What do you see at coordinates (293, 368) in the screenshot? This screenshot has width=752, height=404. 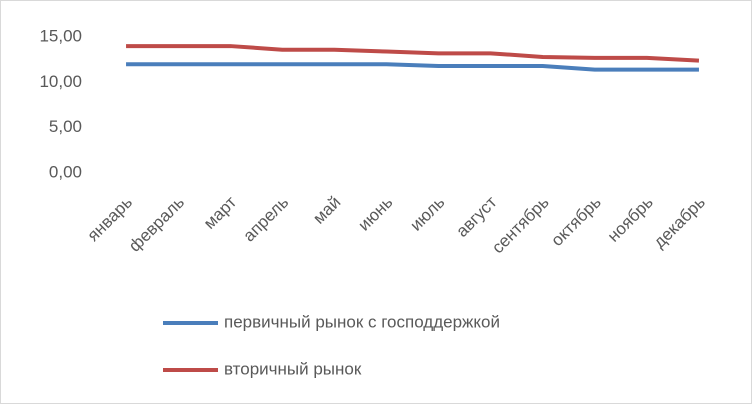 I see `legend-label: вторичный рынок` at bounding box center [293, 368].